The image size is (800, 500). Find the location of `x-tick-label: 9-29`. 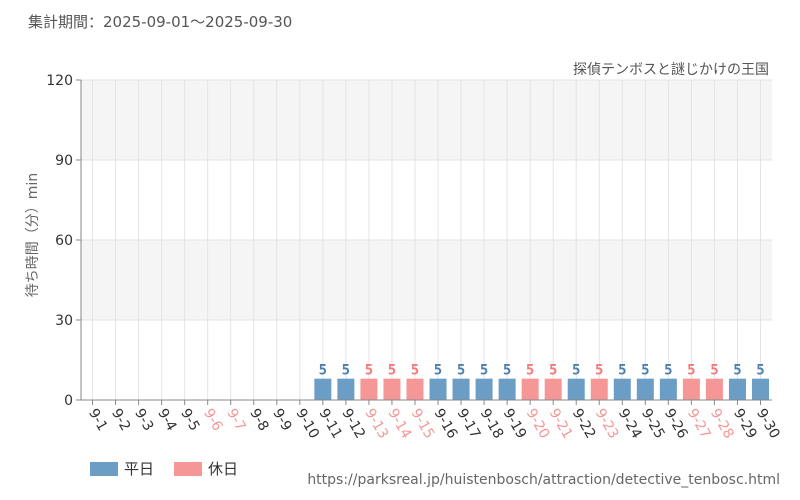

x-tick-label: 9-29 is located at coordinates (745, 424).